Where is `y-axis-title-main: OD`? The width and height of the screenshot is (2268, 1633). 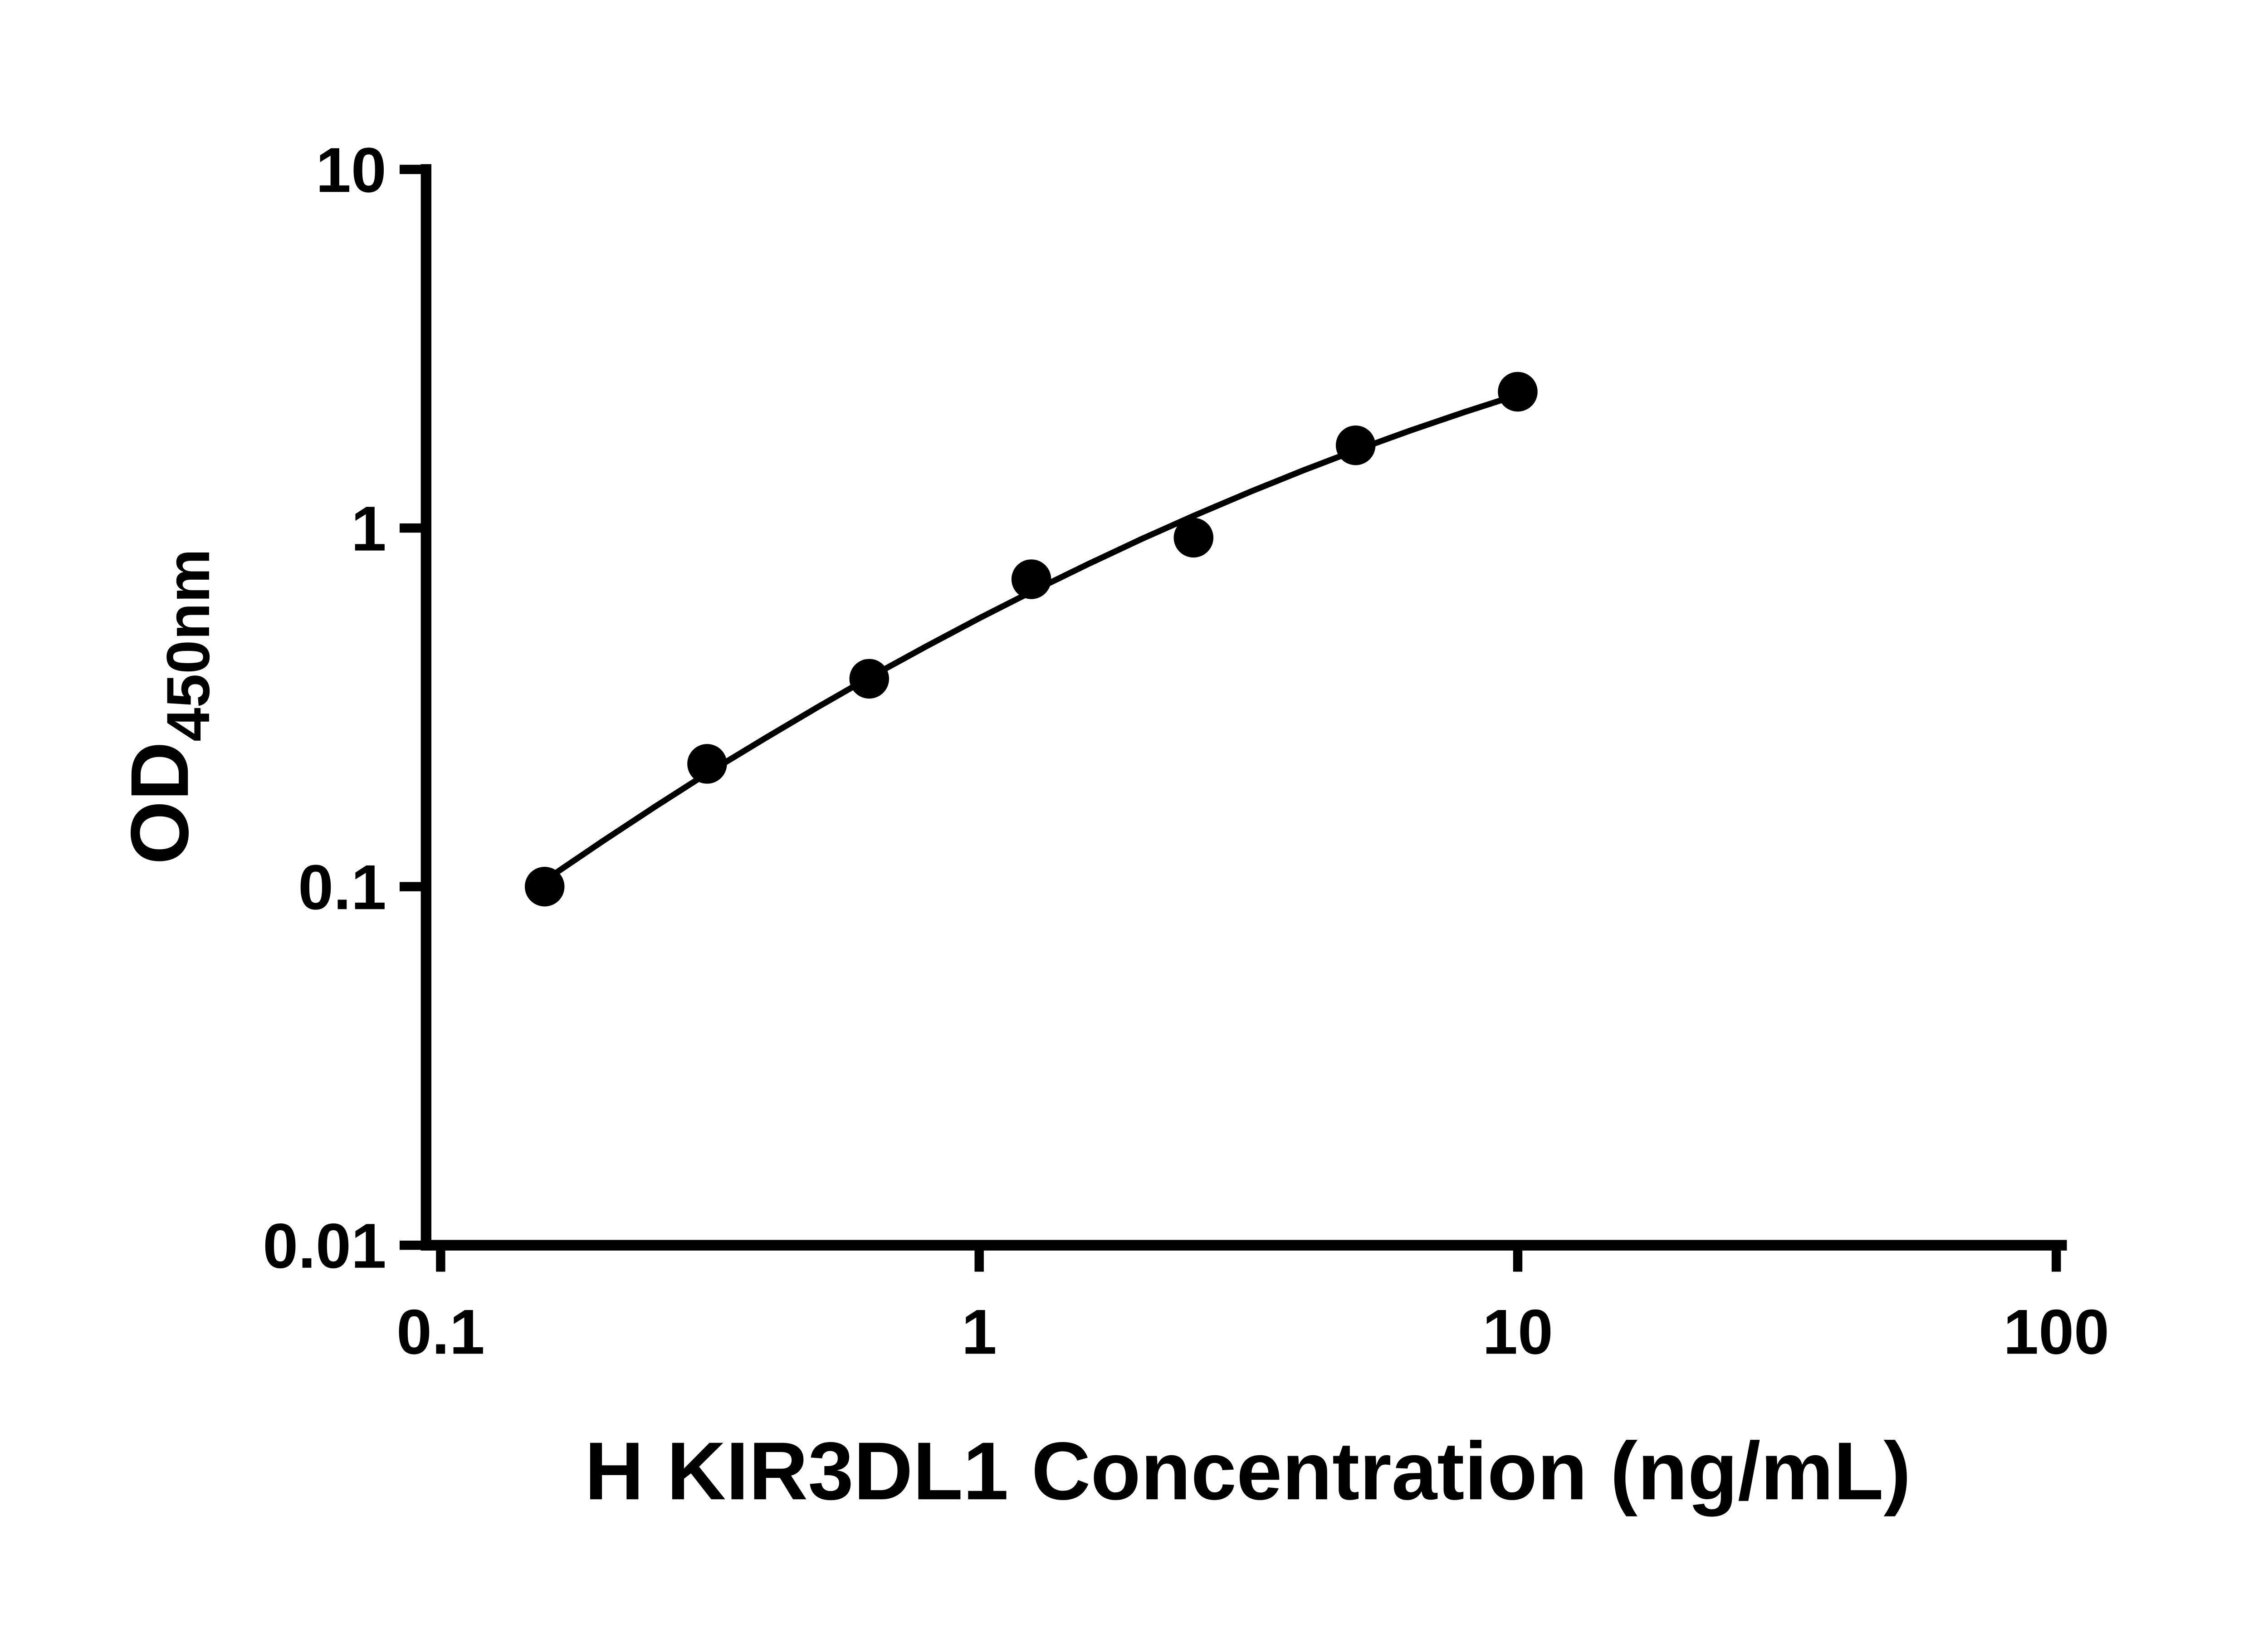
y-axis-title-main: OD is located at coordinates (160, 803).